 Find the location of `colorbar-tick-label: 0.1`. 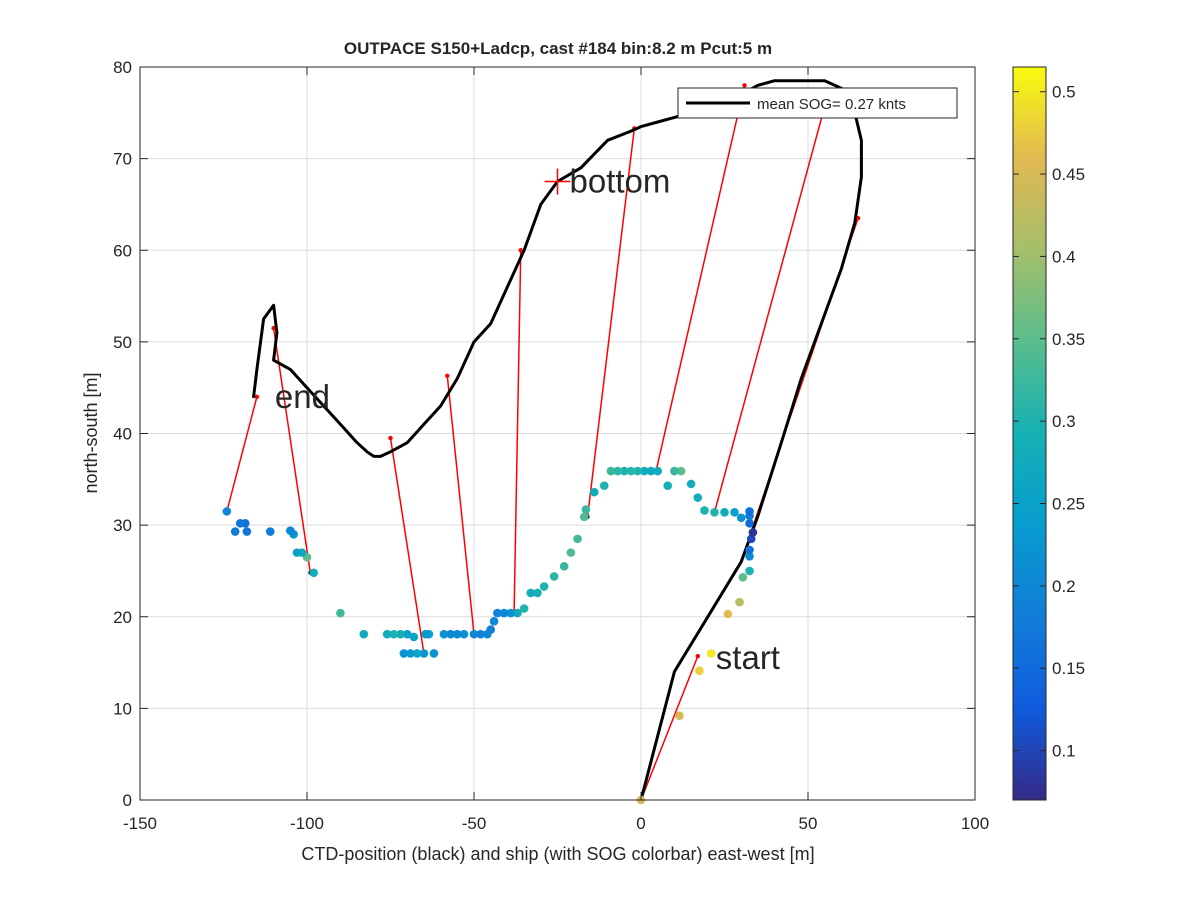

colorbar-tick-label: 0.1 is located at coordinates (1064, 751).